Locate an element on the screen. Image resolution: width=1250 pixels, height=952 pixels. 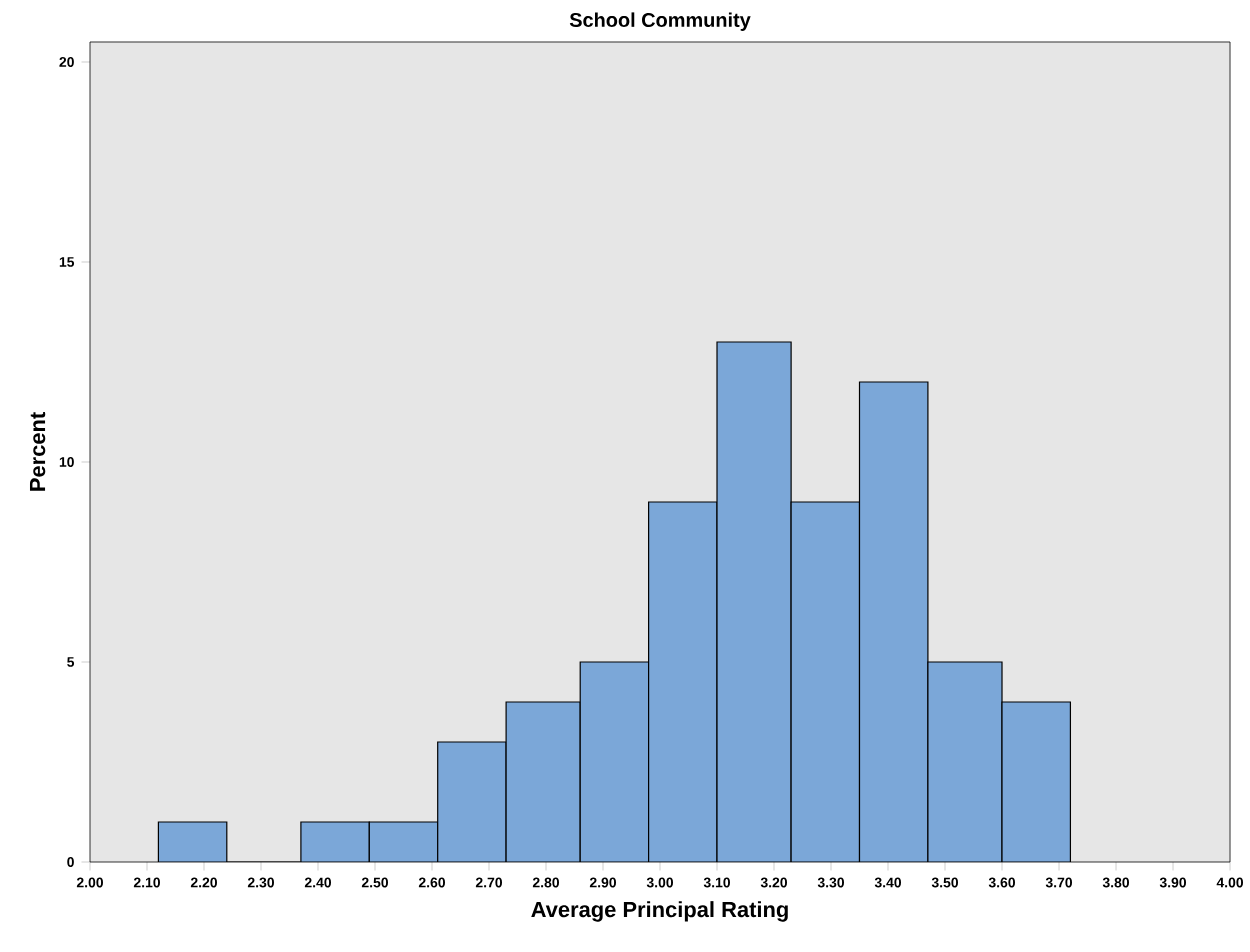
chart-title: School Community is located at coordinates (660, 21).